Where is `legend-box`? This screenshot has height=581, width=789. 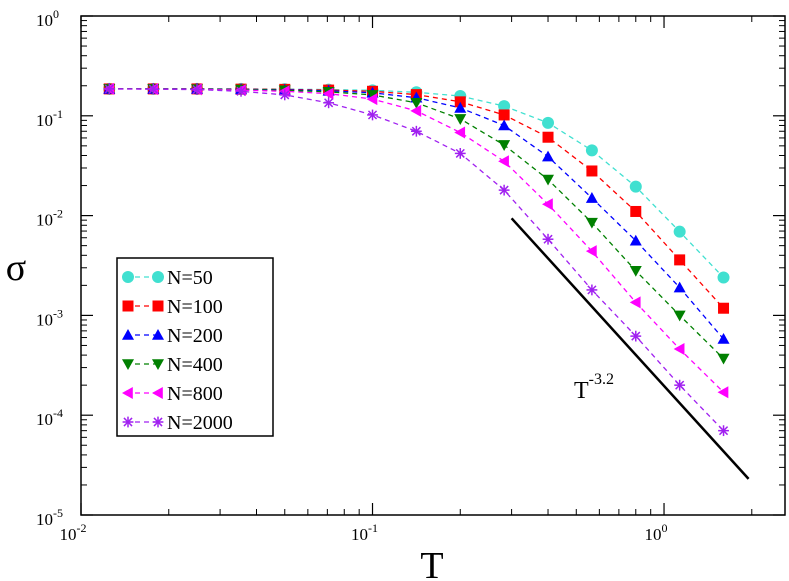
legend-box is located at coordinates (195, 347).